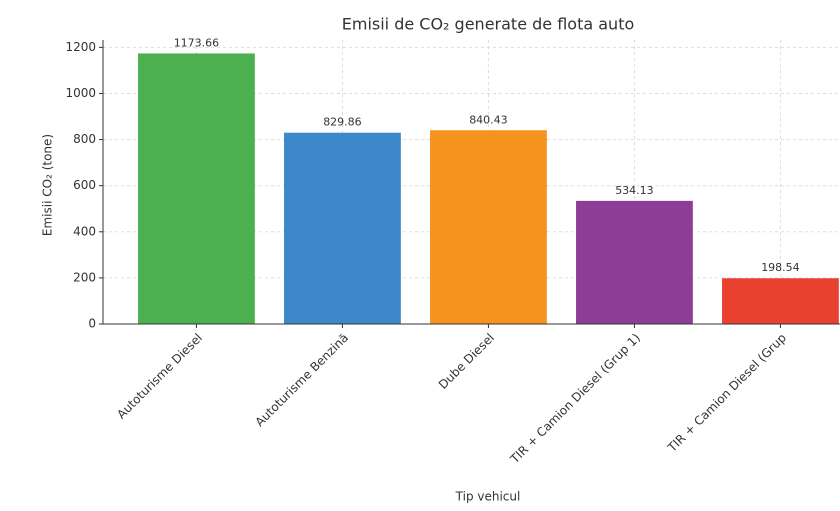 Image resolution: width=840 pixels, height=511 pixels. I want to click on y-tick-label: 200, so click(84, 277).